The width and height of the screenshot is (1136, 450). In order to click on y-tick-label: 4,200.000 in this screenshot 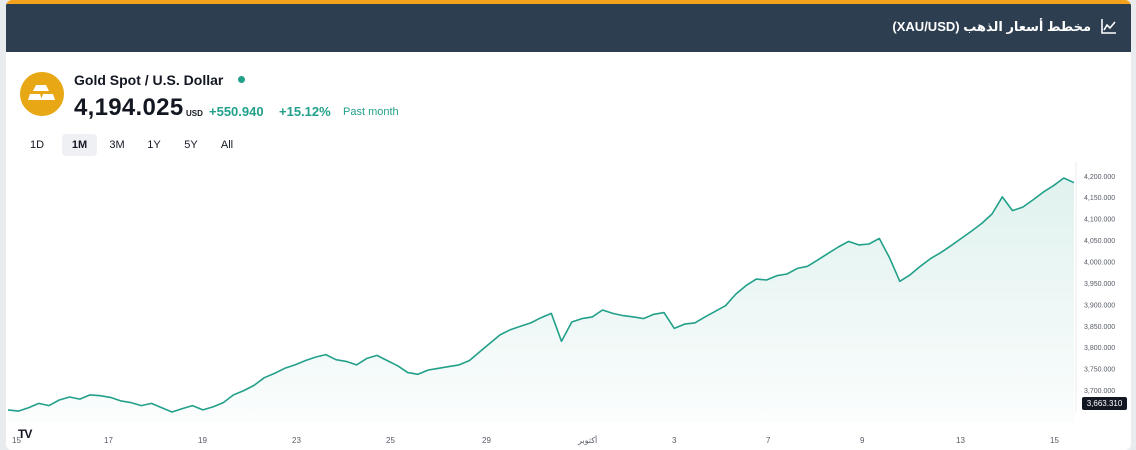, I will do `click(1099, 177)`.